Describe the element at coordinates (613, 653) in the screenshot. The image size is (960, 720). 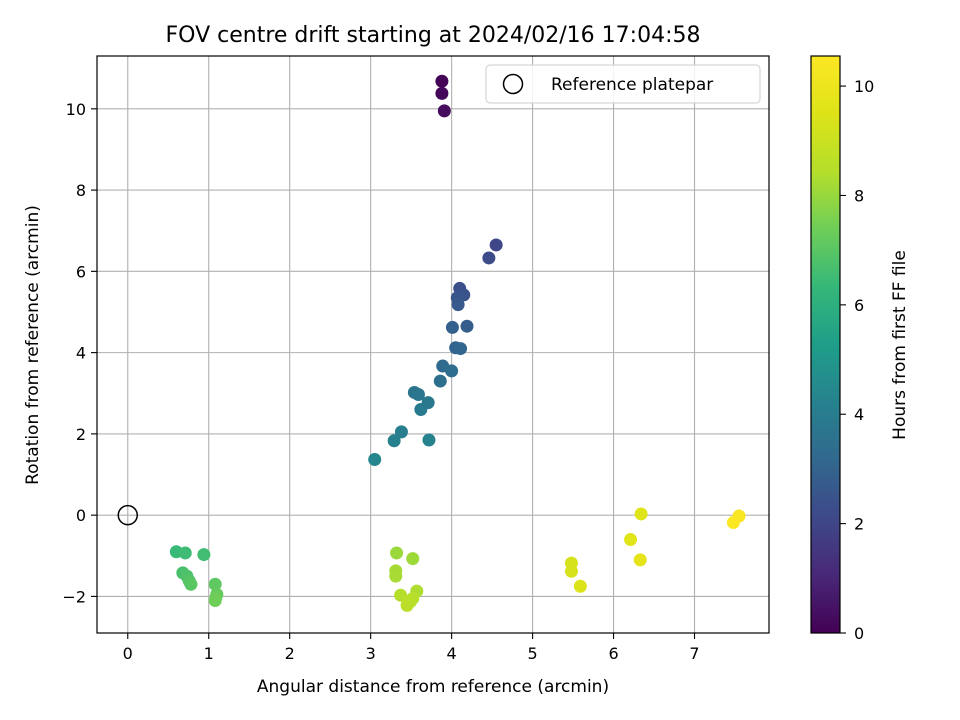
I see `x-tick-label: 6` at that location.